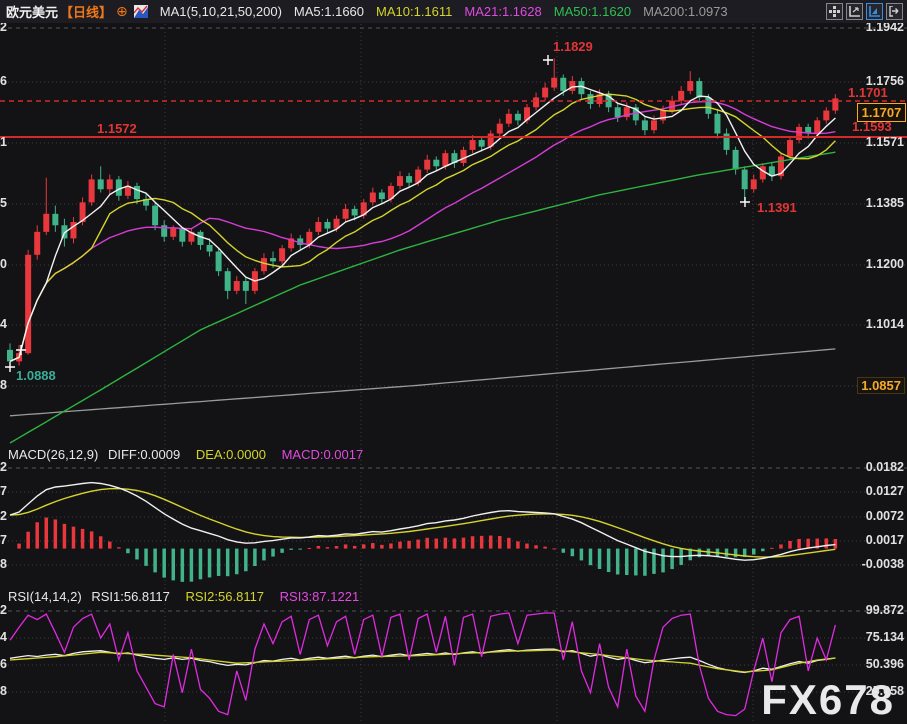 This screenshot has width=907, height=724. What do you see at coordinates (777, 207) in the screenshot?
I see `swing-low-recent-label: 1.1391` at bounding box center [777, 207].